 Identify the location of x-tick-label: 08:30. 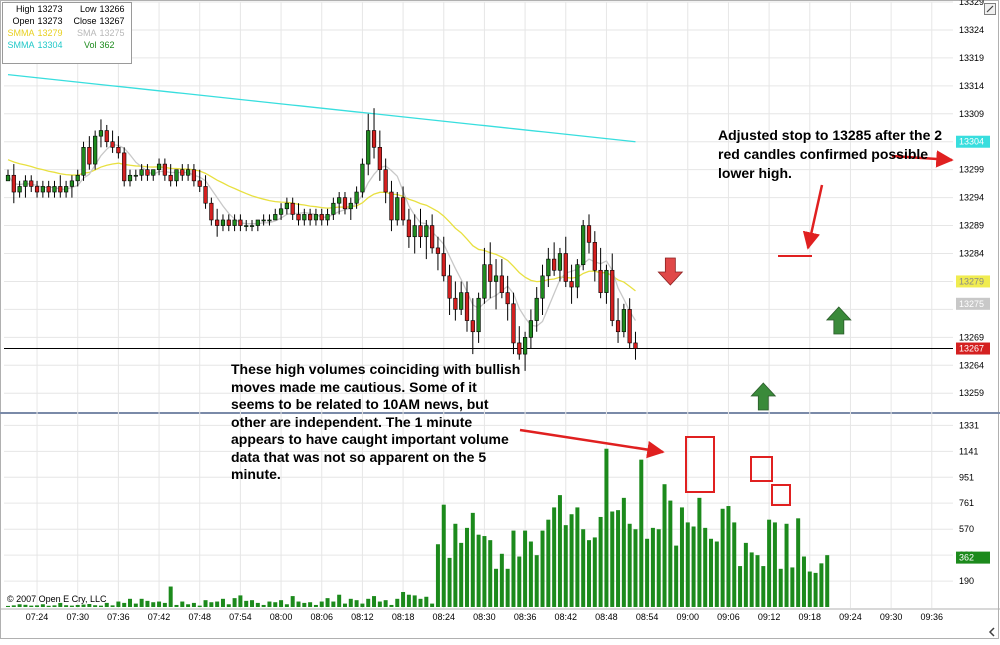
(484, 617).